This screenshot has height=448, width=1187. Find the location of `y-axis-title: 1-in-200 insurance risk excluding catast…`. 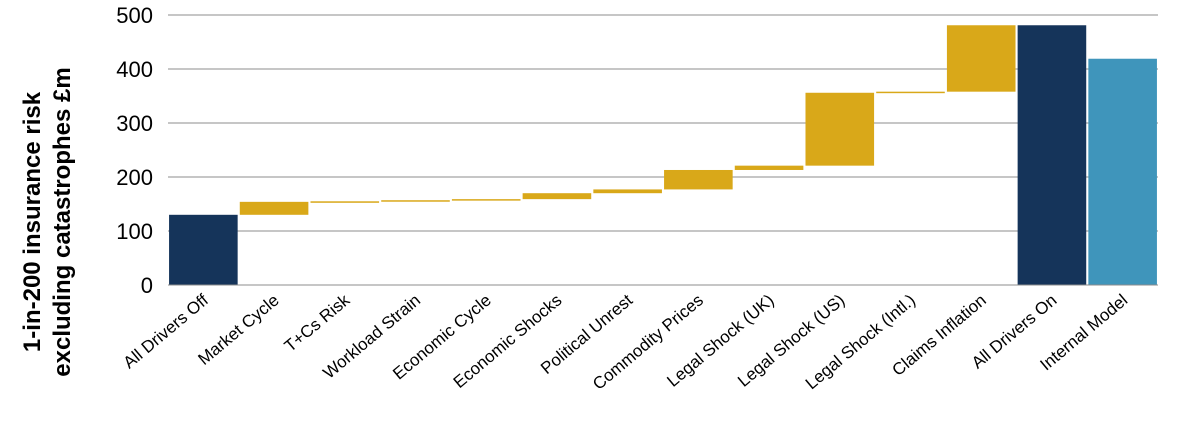

y-axis-title: 1-in-200 insurance risk excluding catast… is located at coordinates (47, 221).